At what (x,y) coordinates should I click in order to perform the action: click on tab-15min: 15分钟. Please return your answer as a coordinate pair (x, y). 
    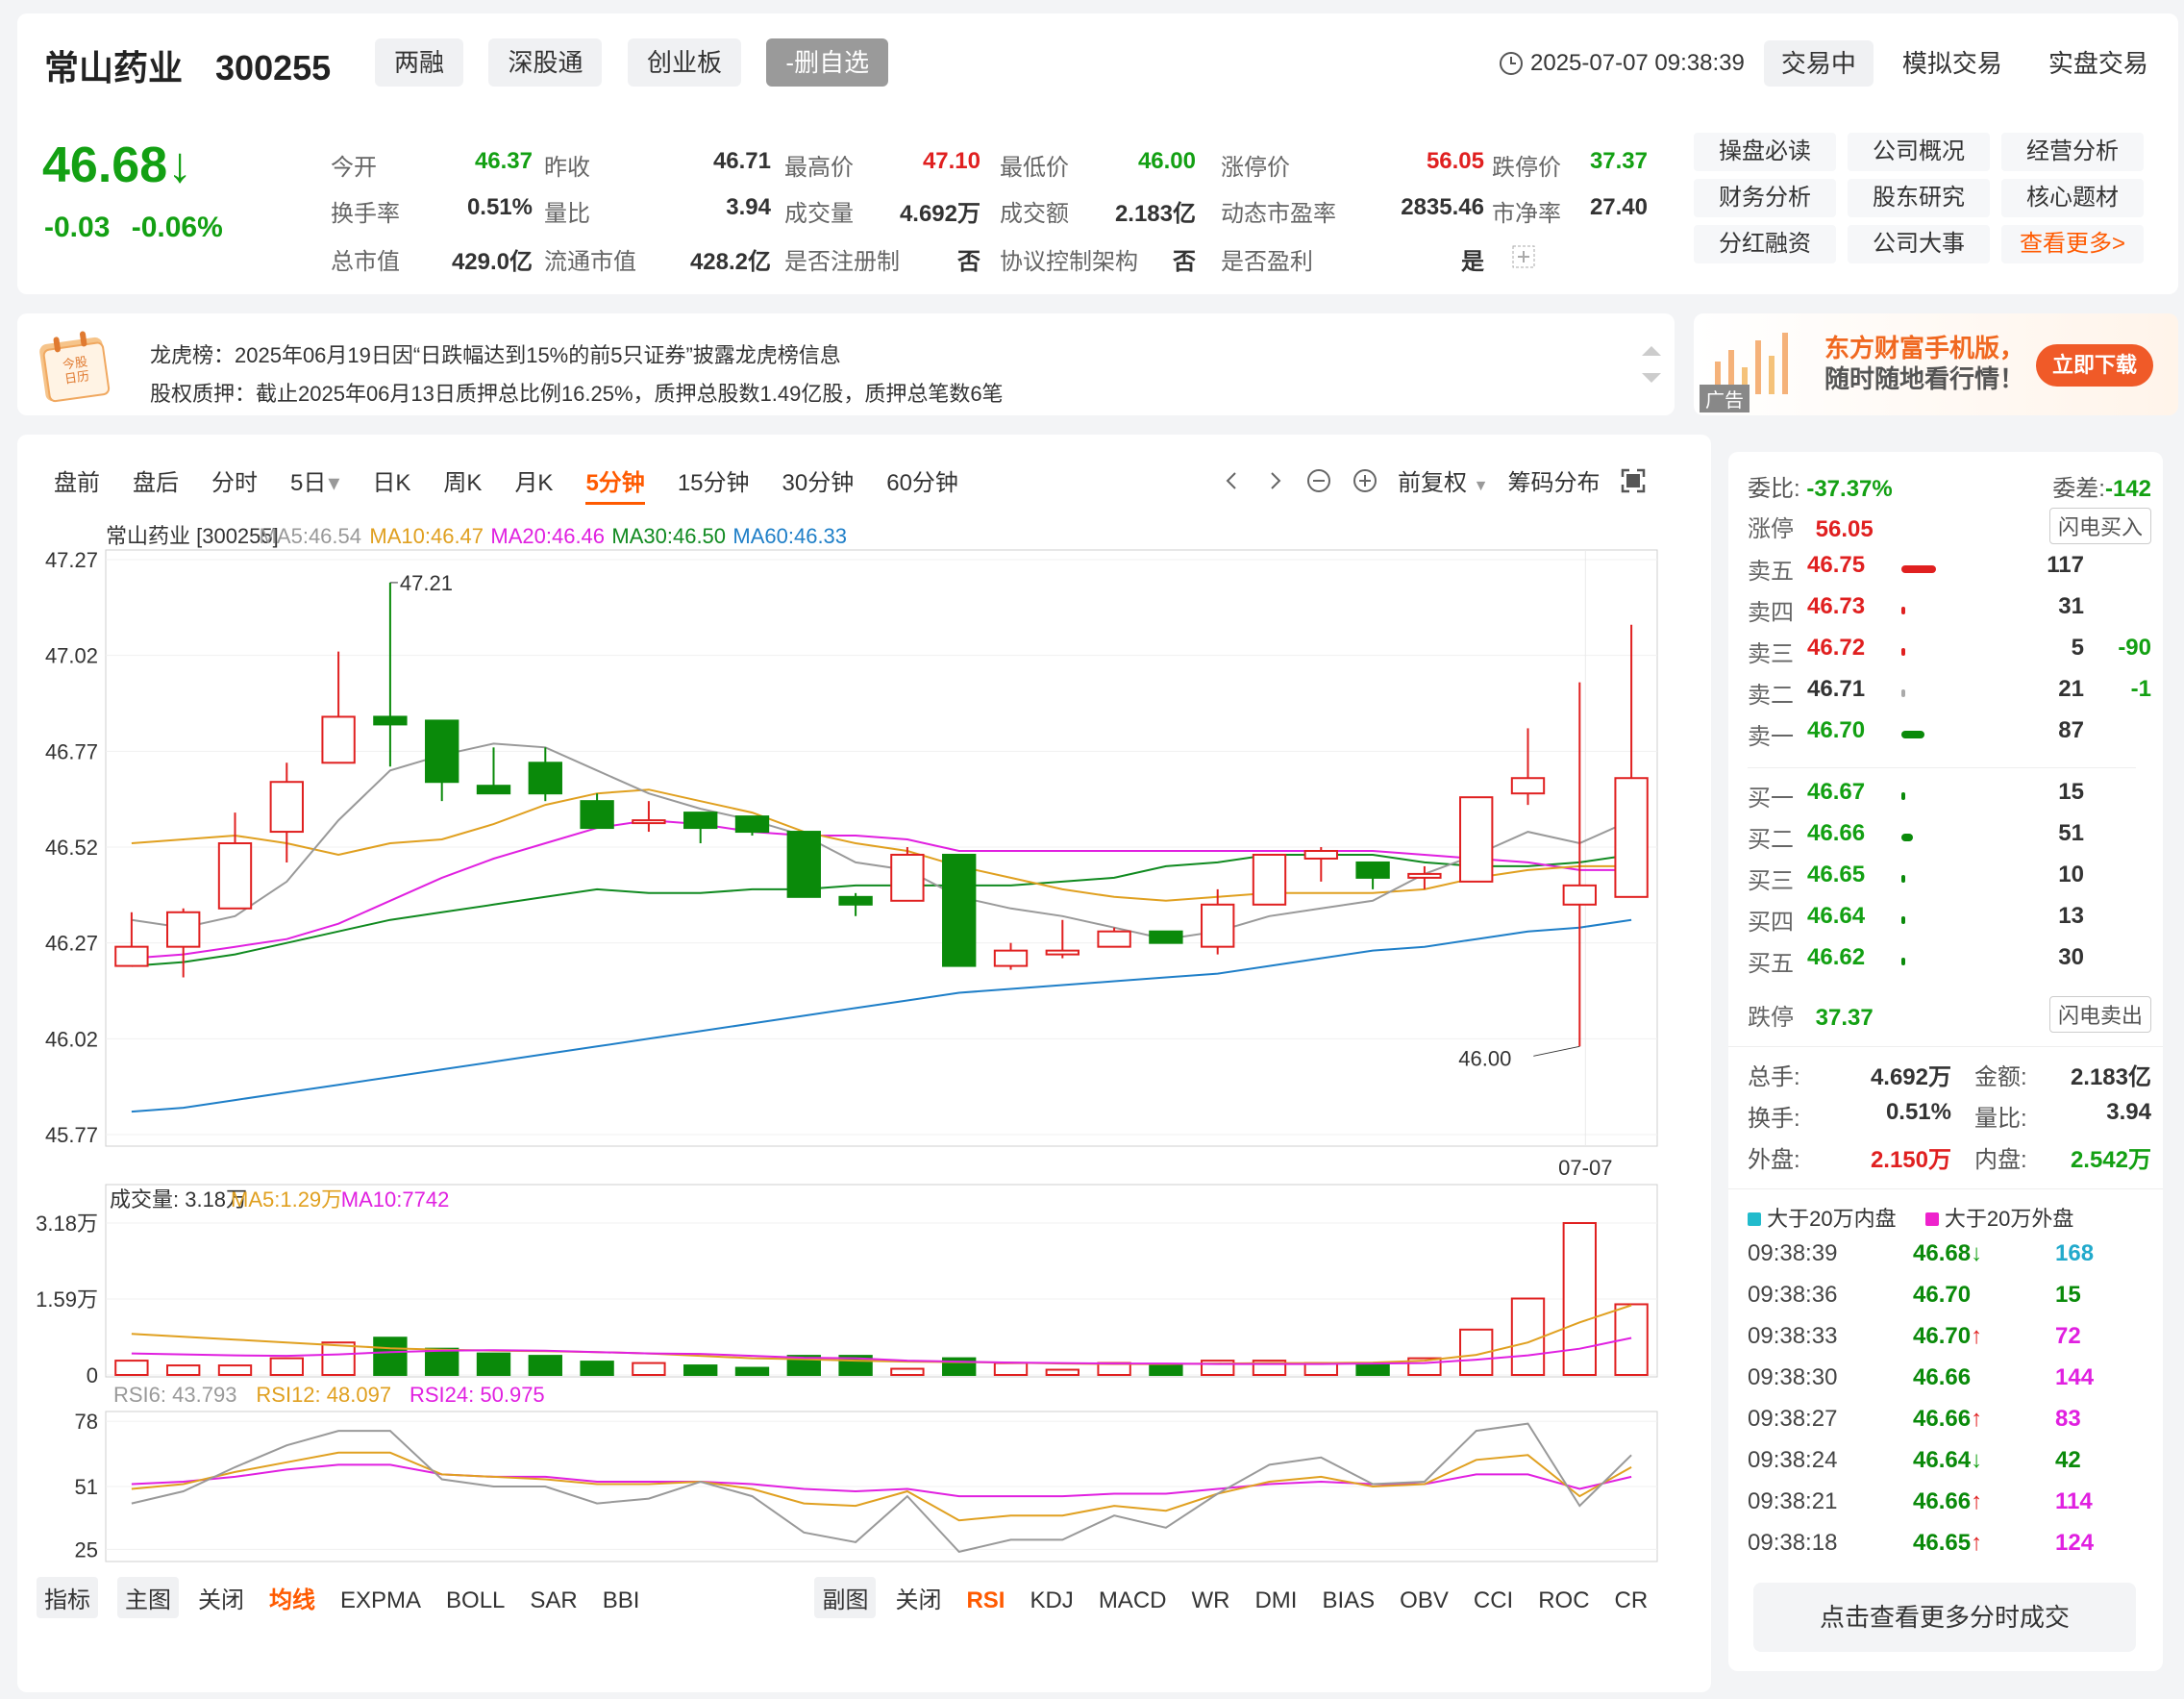
    Looking at the image, I should click on (713, 483).